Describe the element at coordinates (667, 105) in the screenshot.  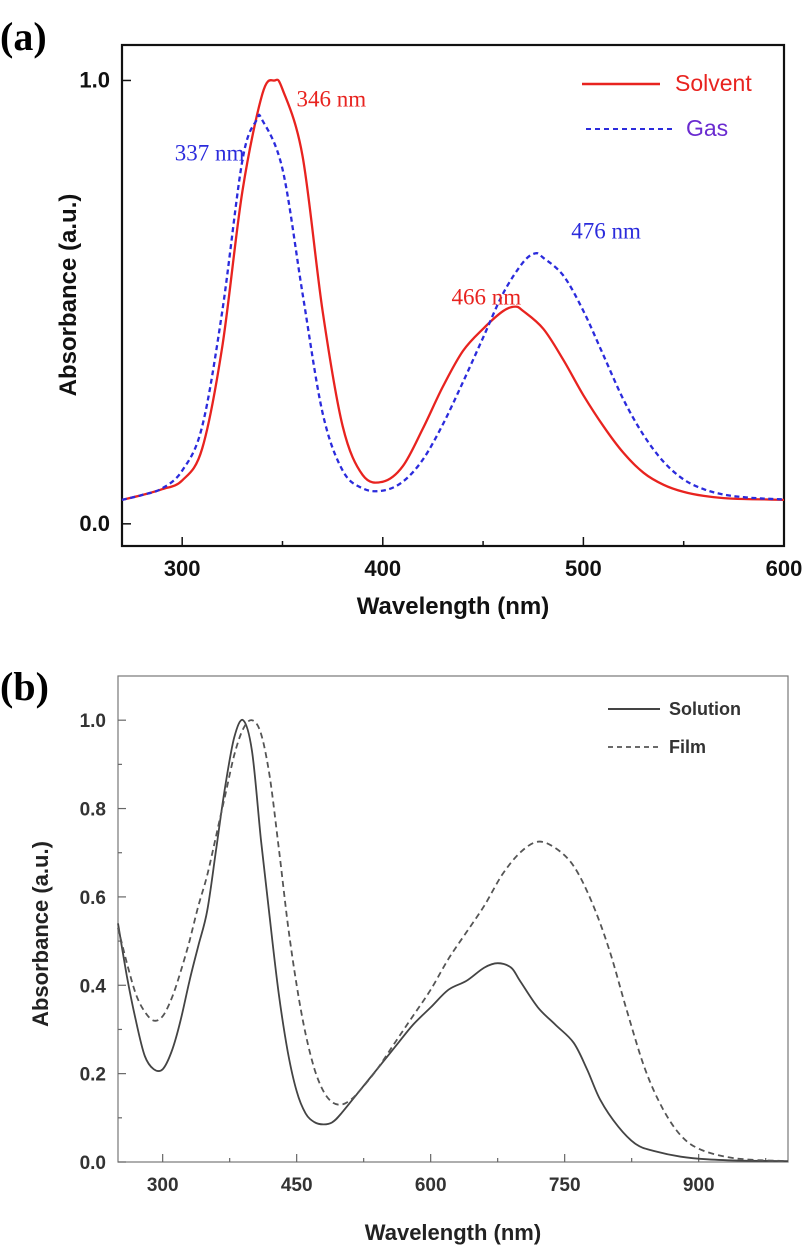
I see `panel-a-legend: Solvent Gas` at that location.